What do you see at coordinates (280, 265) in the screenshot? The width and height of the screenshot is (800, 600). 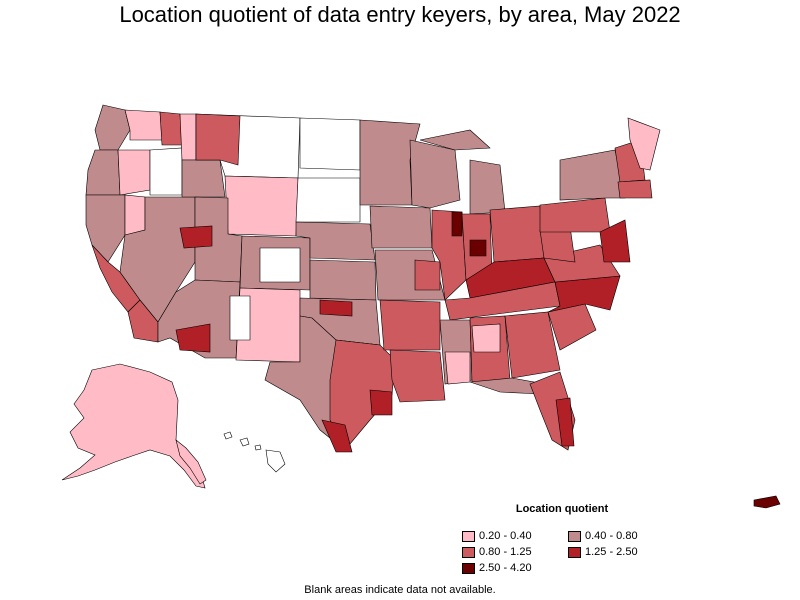 I see `colorado-front-region` at bounding box center [280, 265].